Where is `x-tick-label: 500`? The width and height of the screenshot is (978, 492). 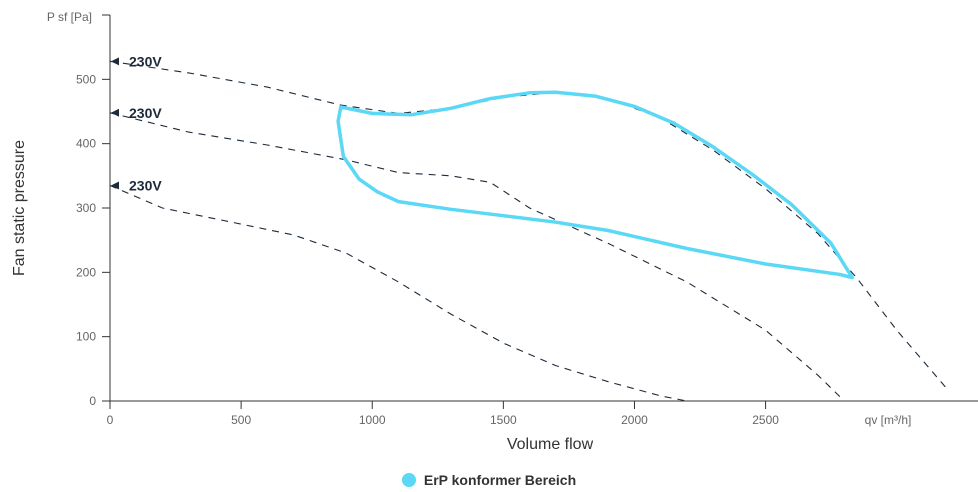
x-tick-label: 500 is located at coordinates (241, 420).